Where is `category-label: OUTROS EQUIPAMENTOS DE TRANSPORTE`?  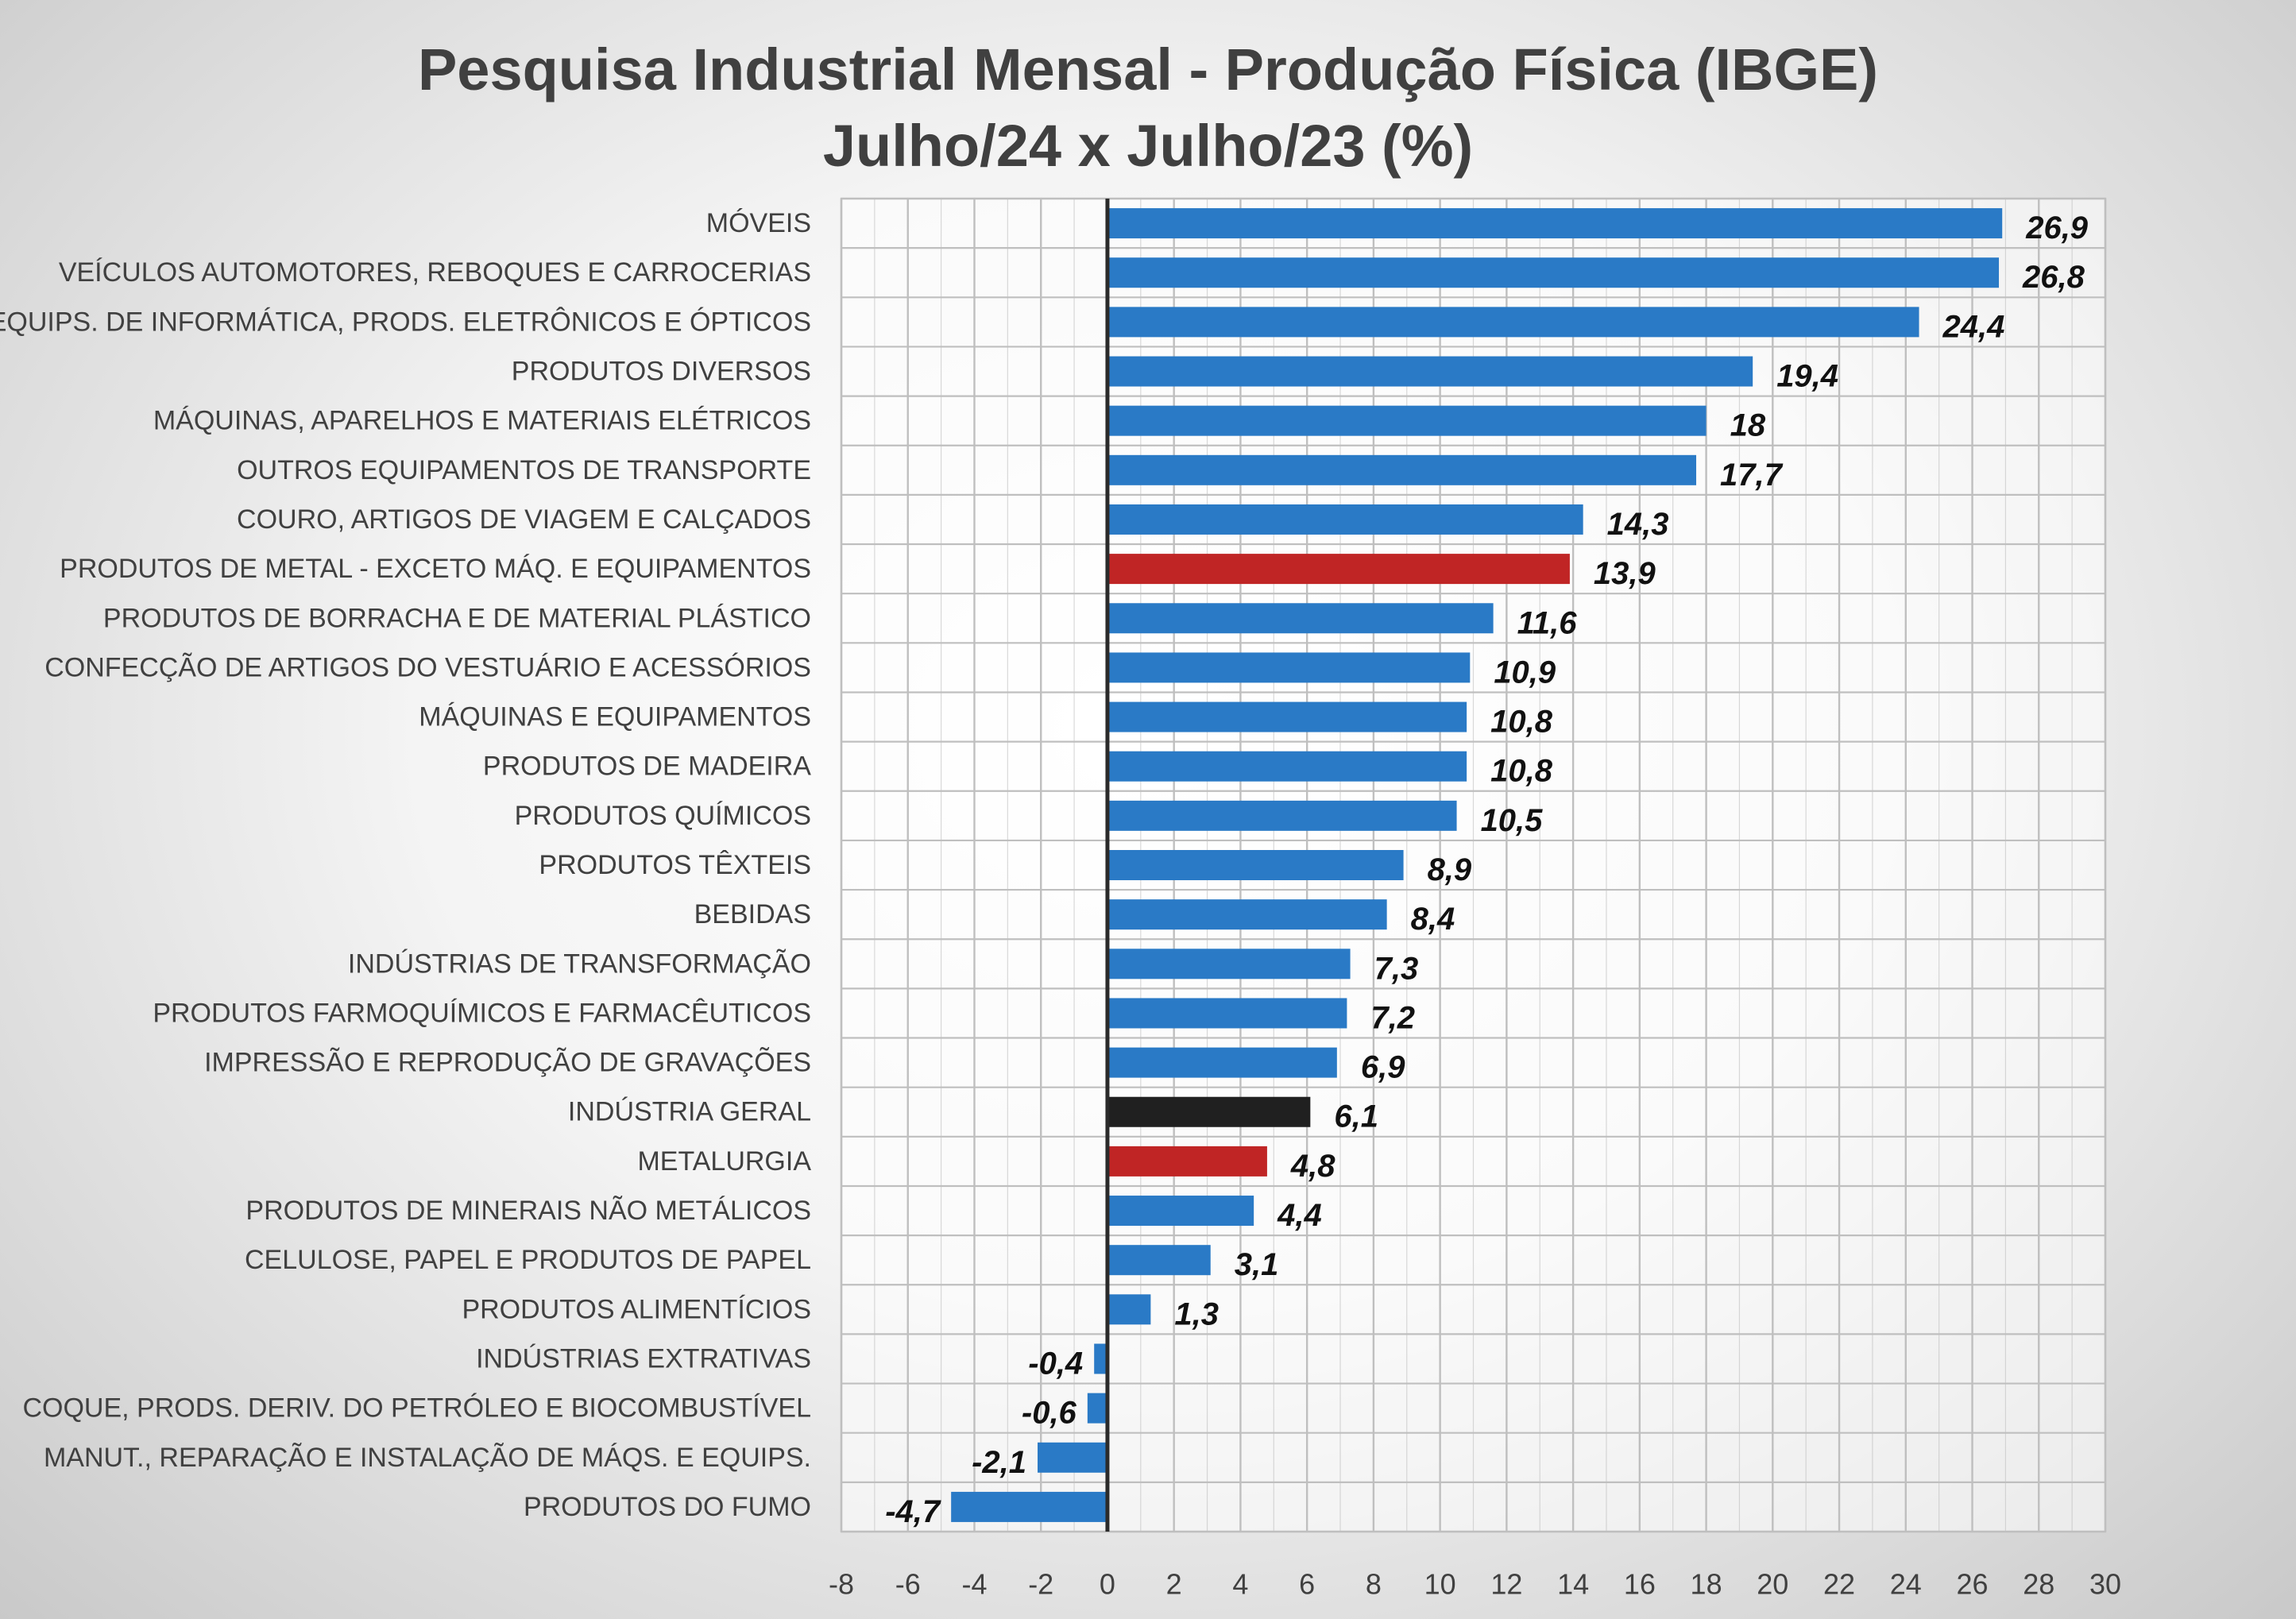 category-label: OUTROS EQUIPAMENTOS DE TRANSPORTE is located at coordinates (524, 470).